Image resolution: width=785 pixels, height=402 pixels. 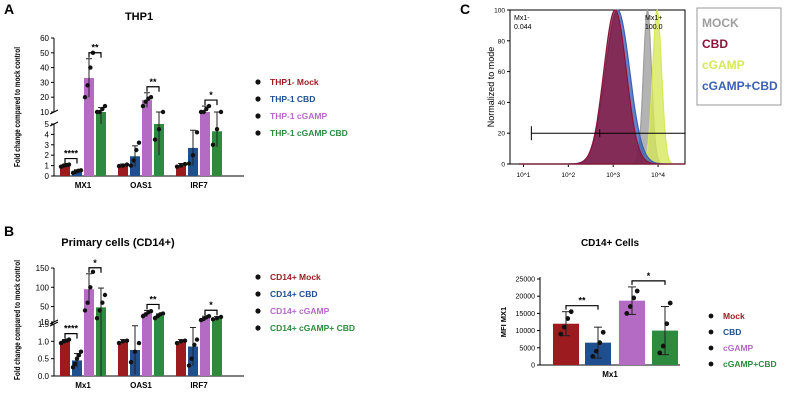 I want to click on y-tick-label: 40, so click(x=44, y=68).